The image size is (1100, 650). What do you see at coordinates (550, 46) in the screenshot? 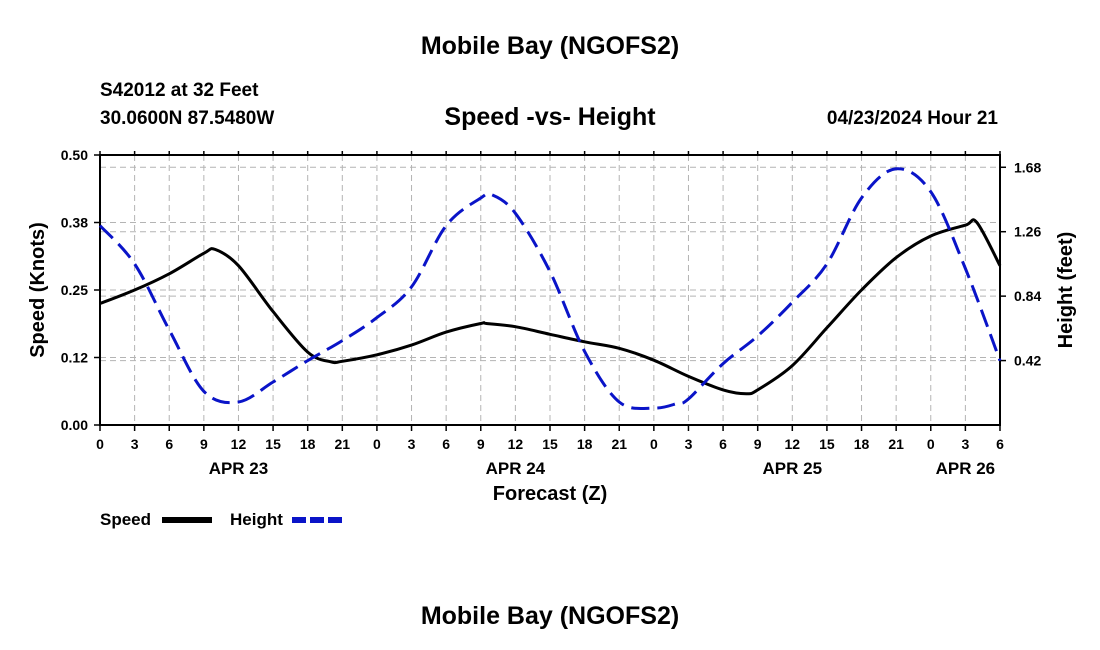
I see `main-title: Mobile Bay (NGOFS2)` at bounding box center [550, 46].